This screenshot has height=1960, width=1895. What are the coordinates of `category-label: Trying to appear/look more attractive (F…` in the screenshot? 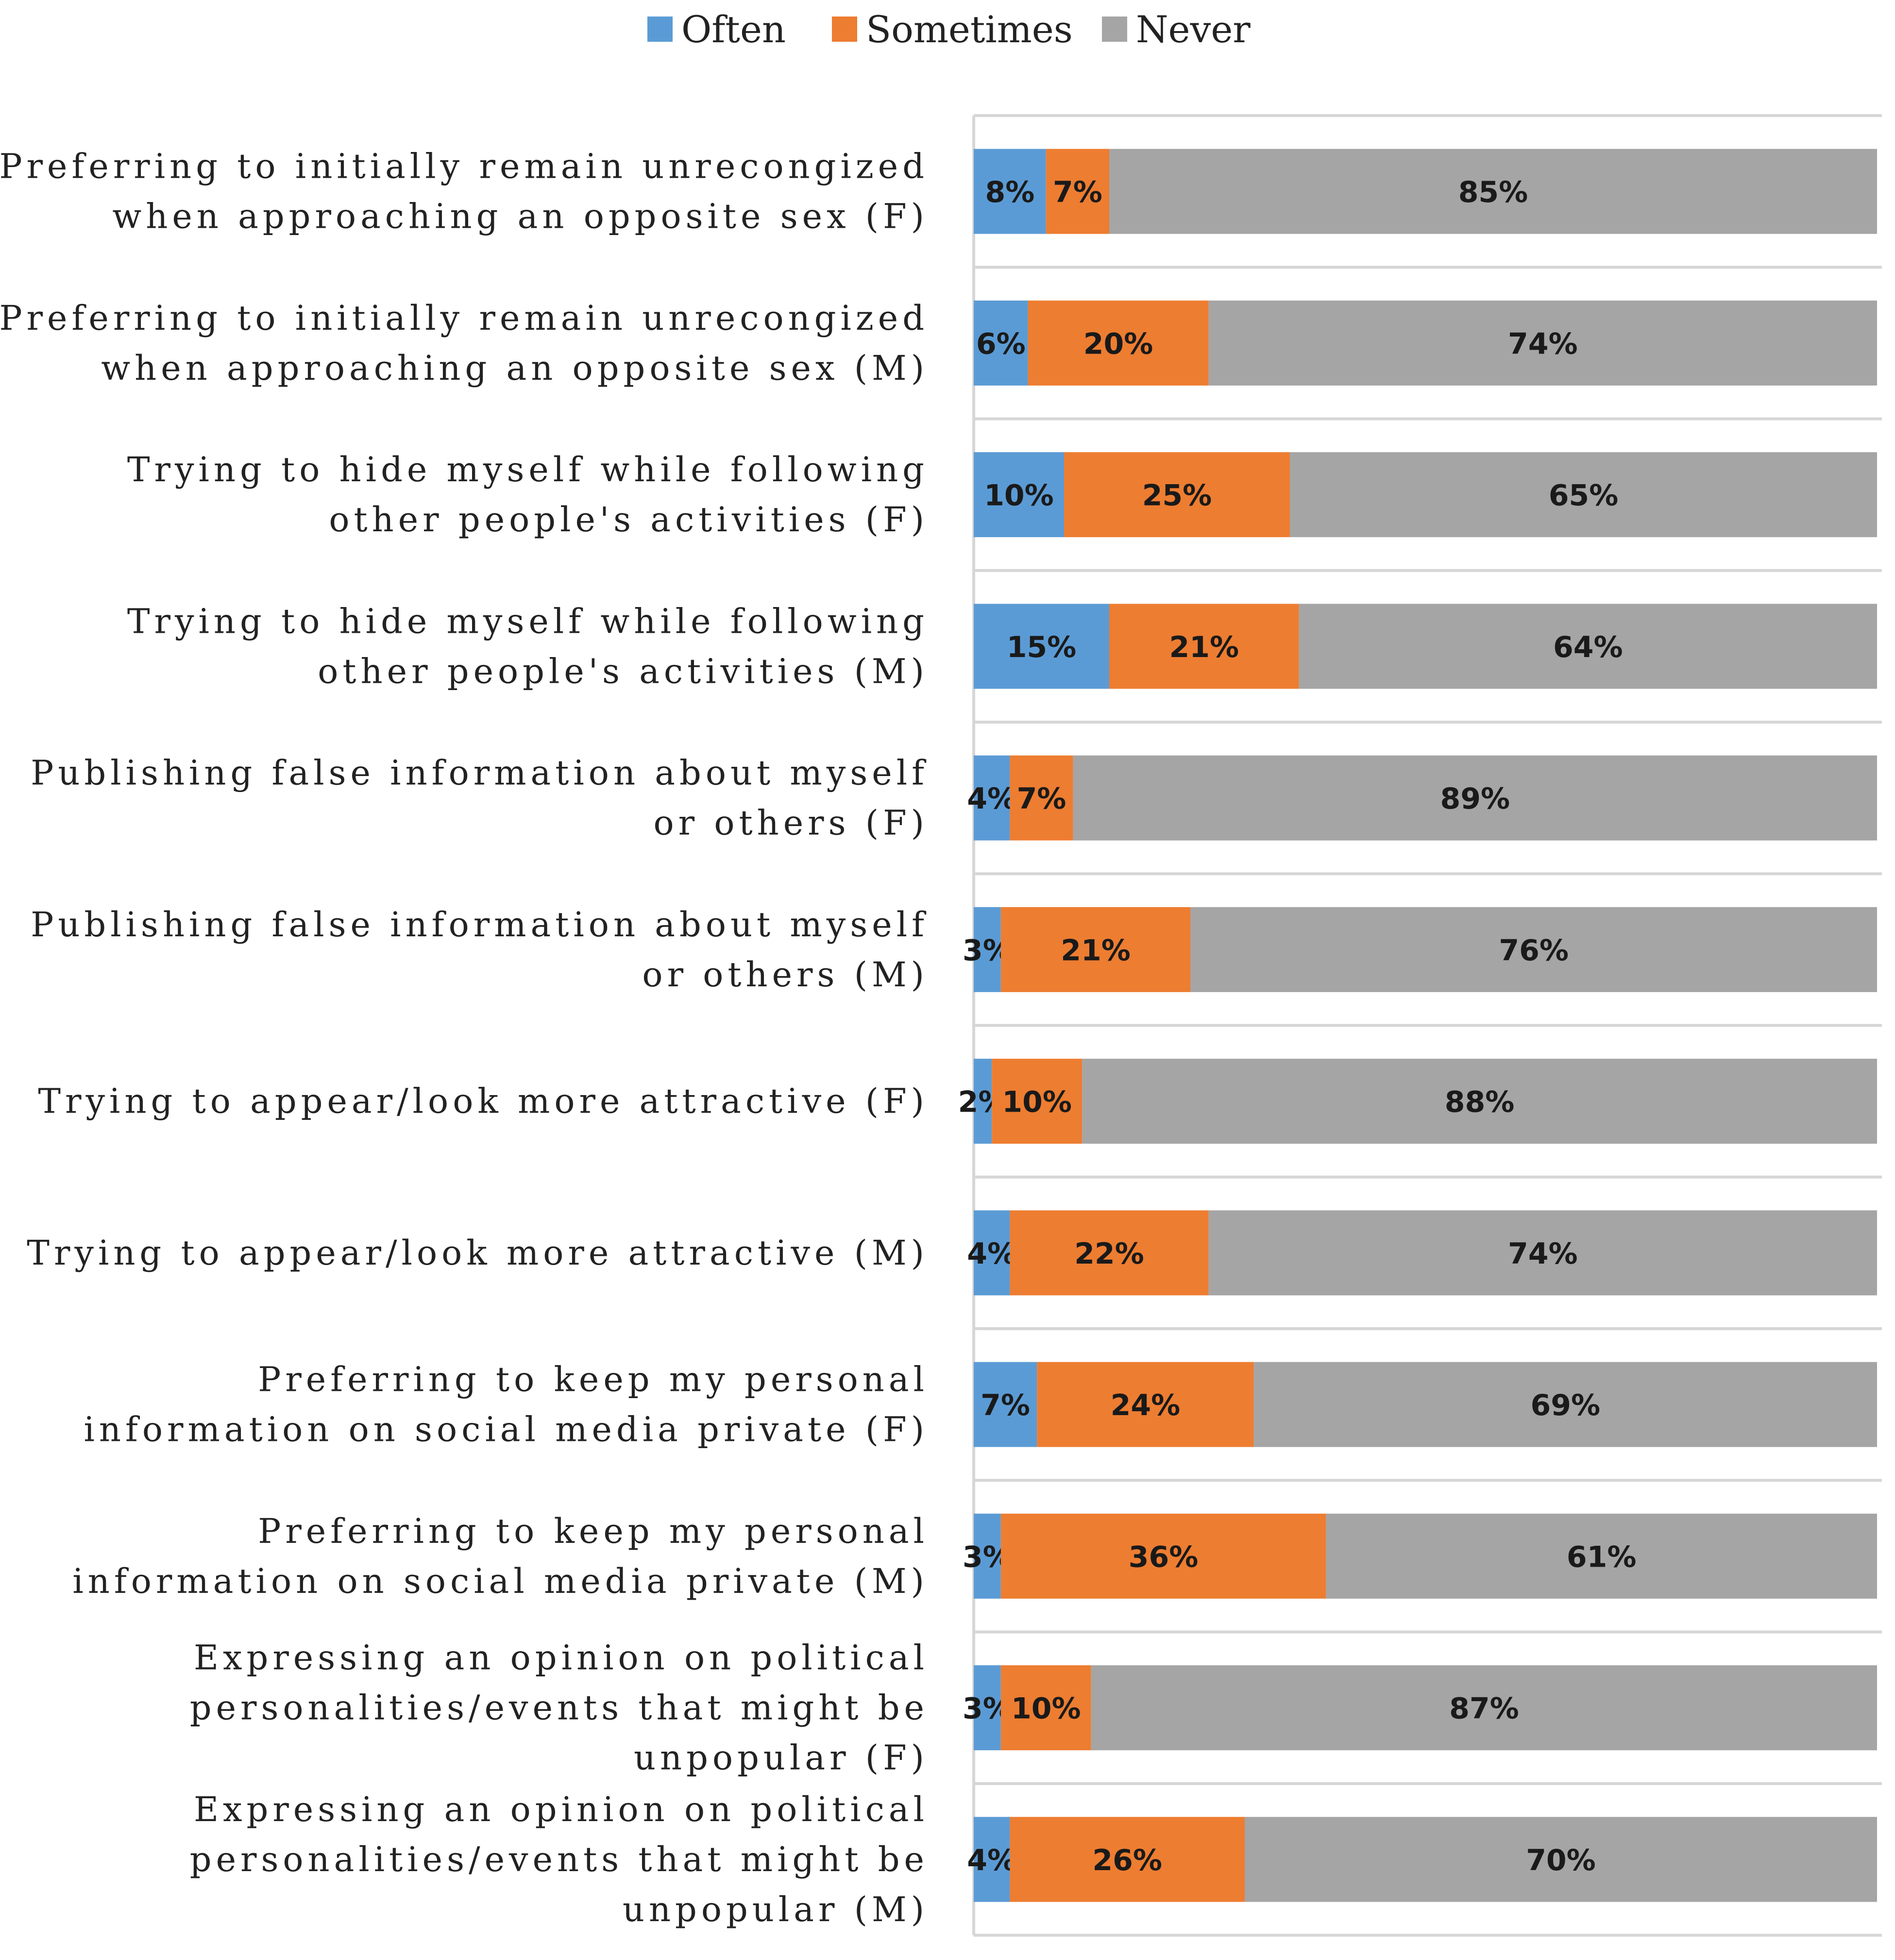 It's located at (483, 1101).